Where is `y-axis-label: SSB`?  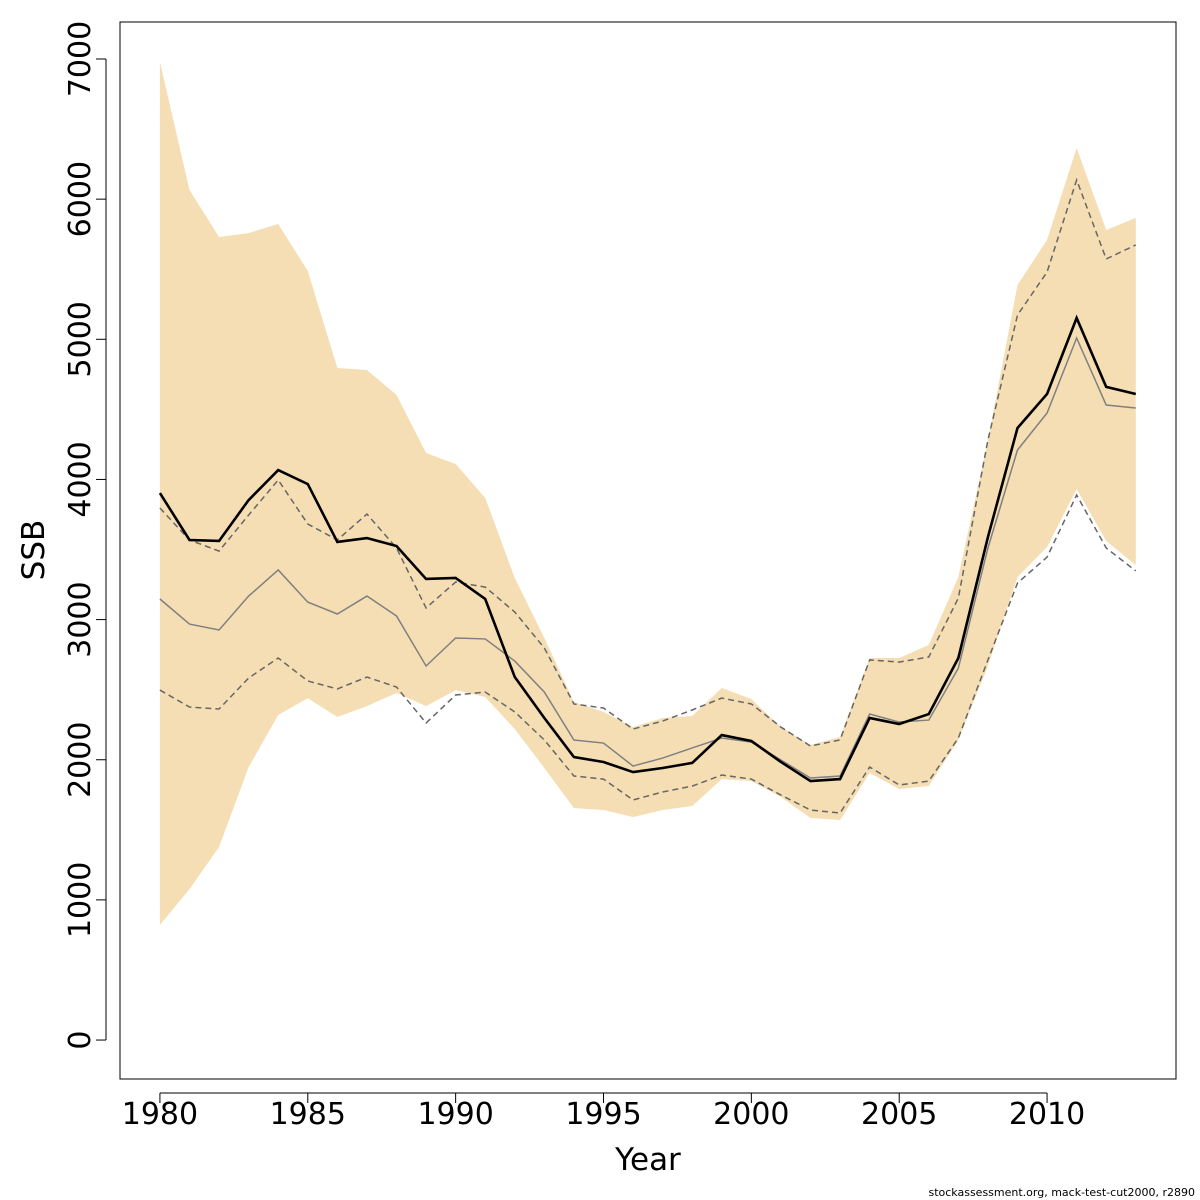
y-axis-label: SSB is located at coordinates (34, 550).